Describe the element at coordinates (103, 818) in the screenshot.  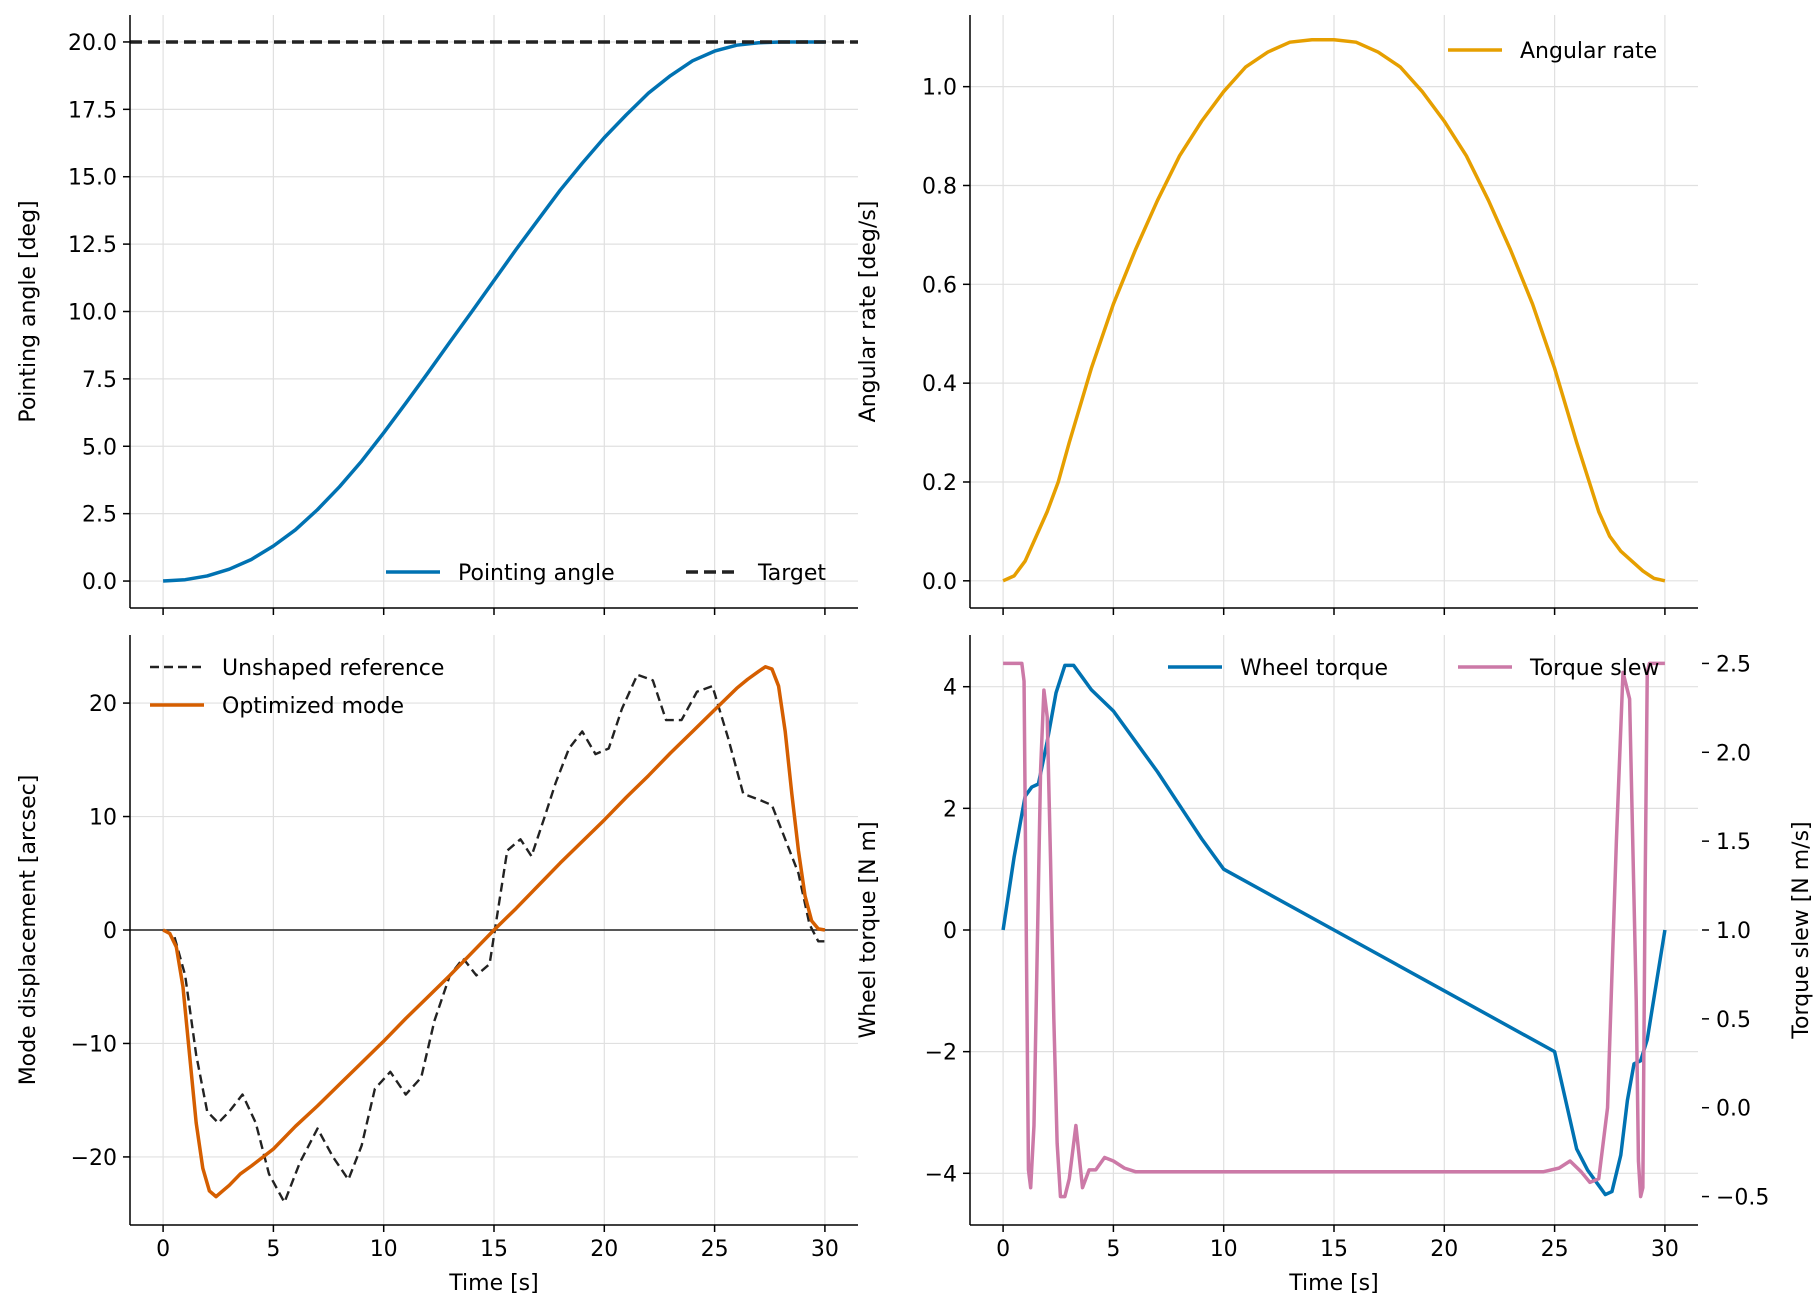
I see `y-tick-label: 10` at that location.